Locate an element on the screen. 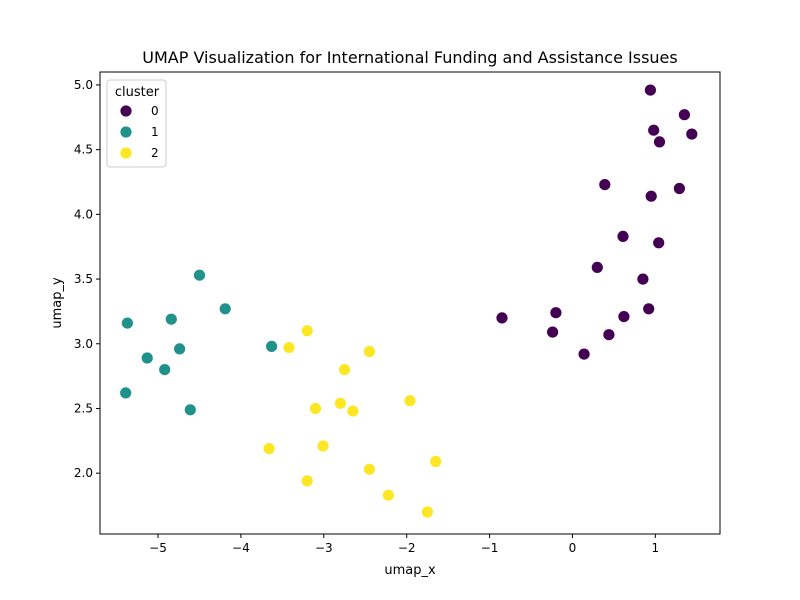 The width and height of the screenshot is (800, 600). x-axis-ticks: −5 −4 −3 −2 −1 0 1 is located at coordinates (404, 544).